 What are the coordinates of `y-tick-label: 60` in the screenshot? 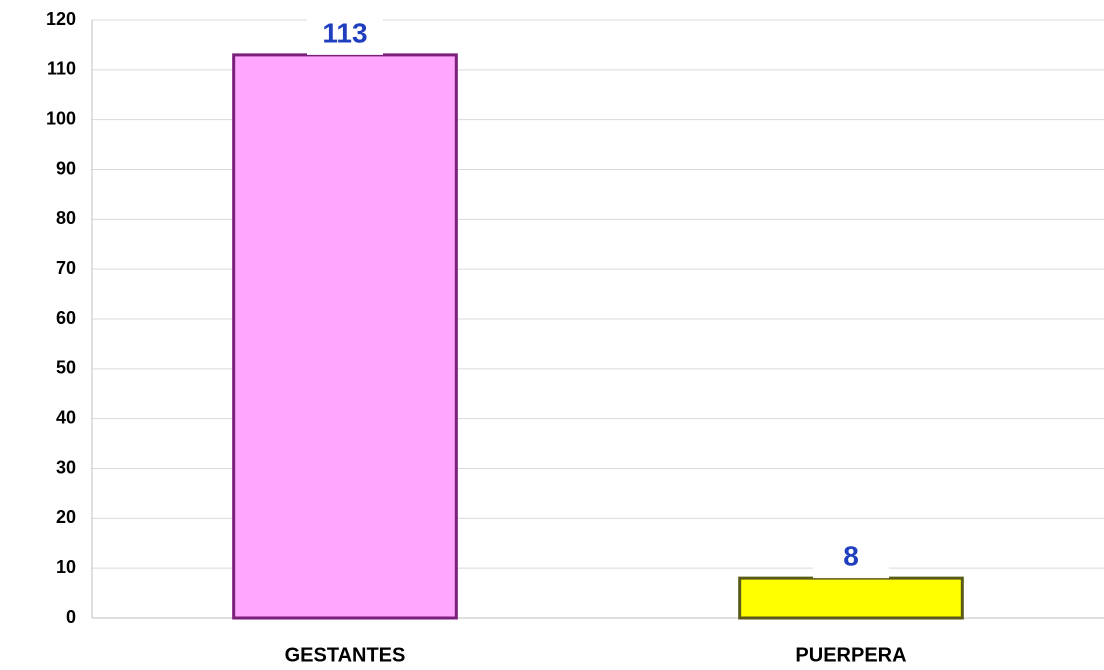 It's located at (66, 318).